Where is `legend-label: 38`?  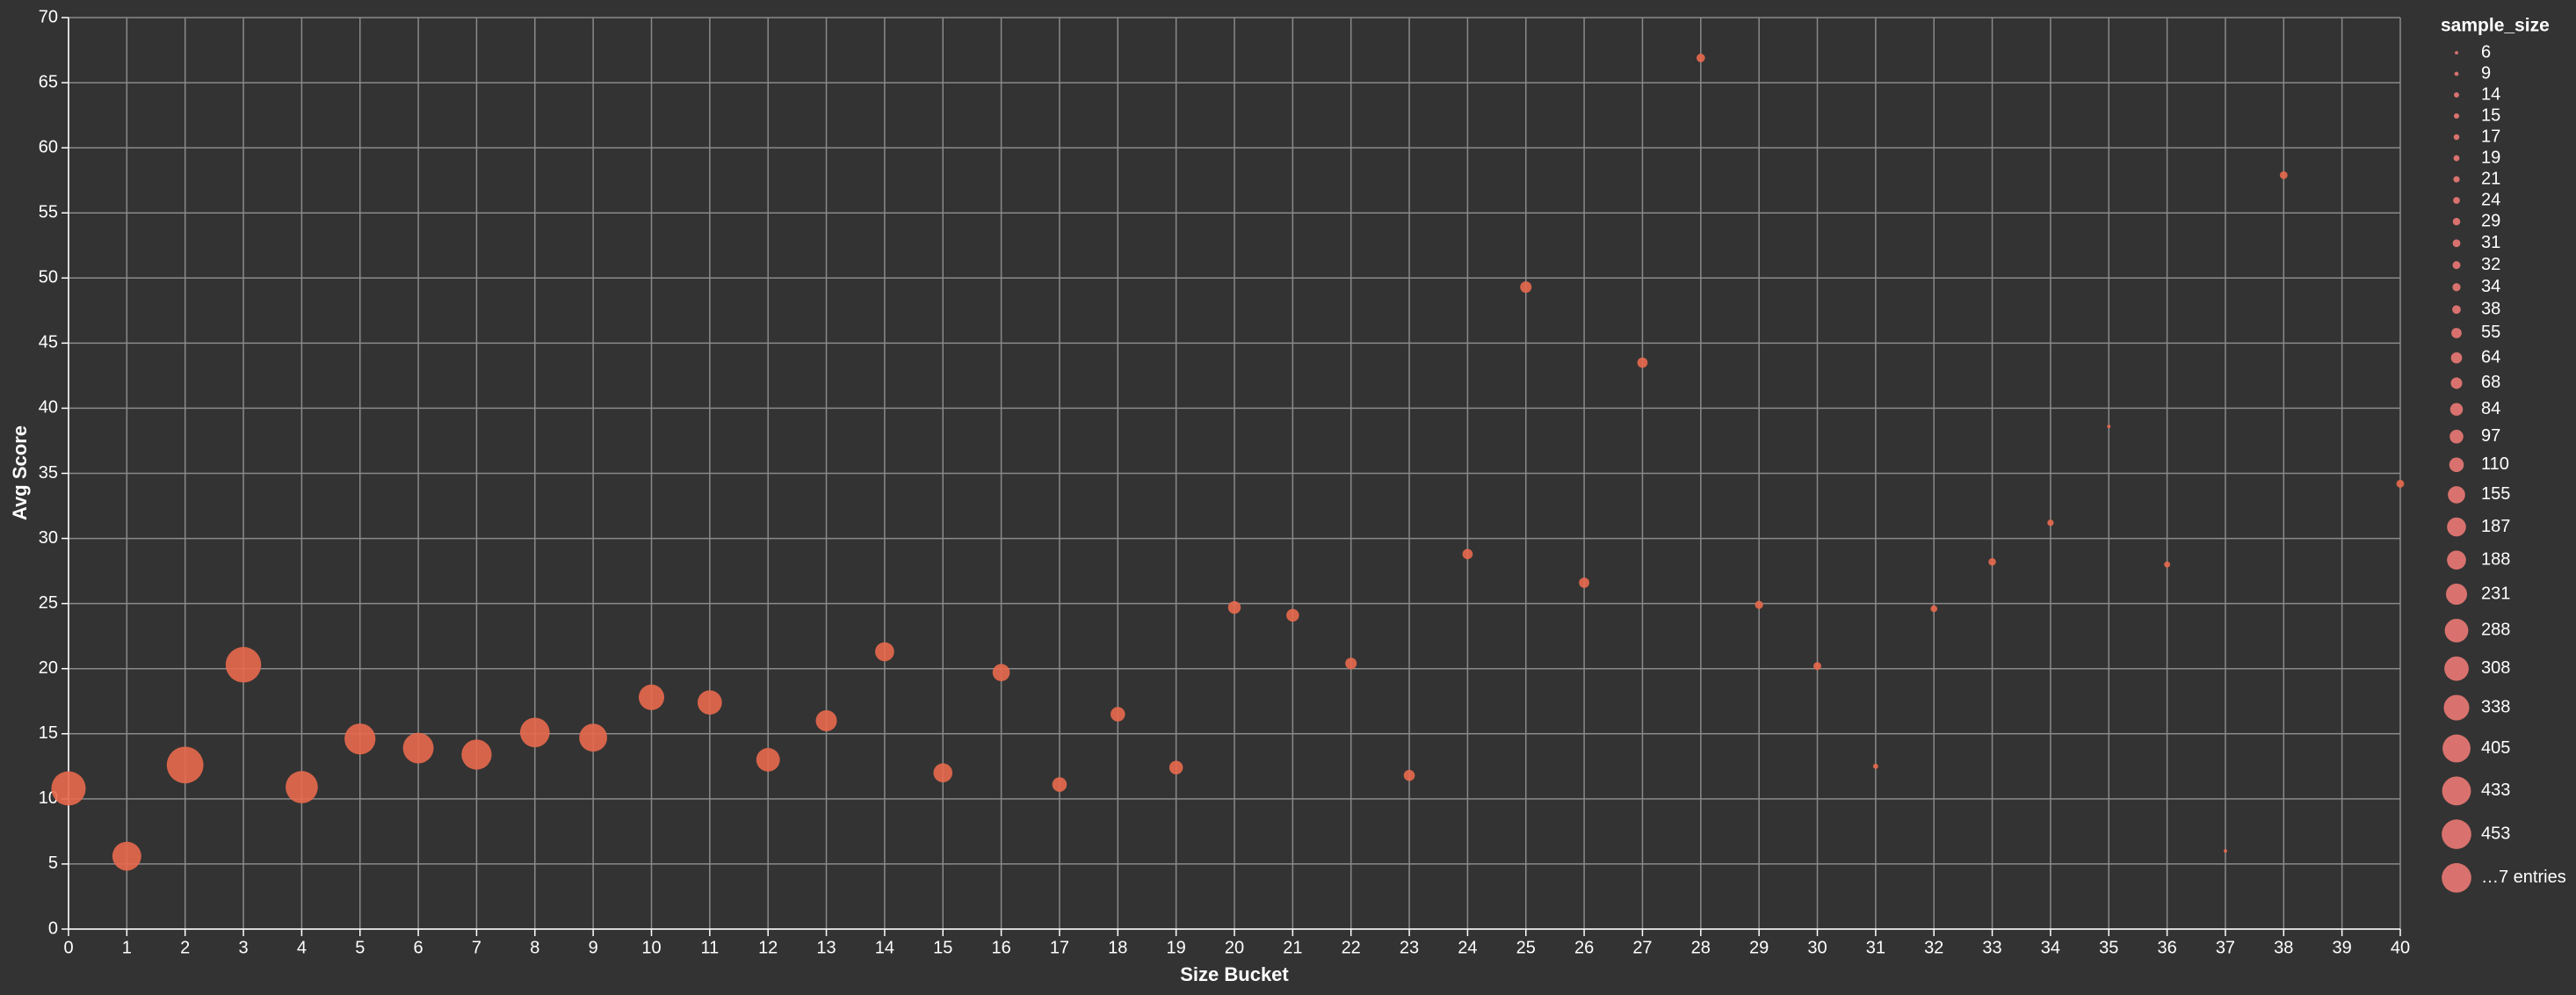
legend-label: 38 is located at coordinates (2490, 308).